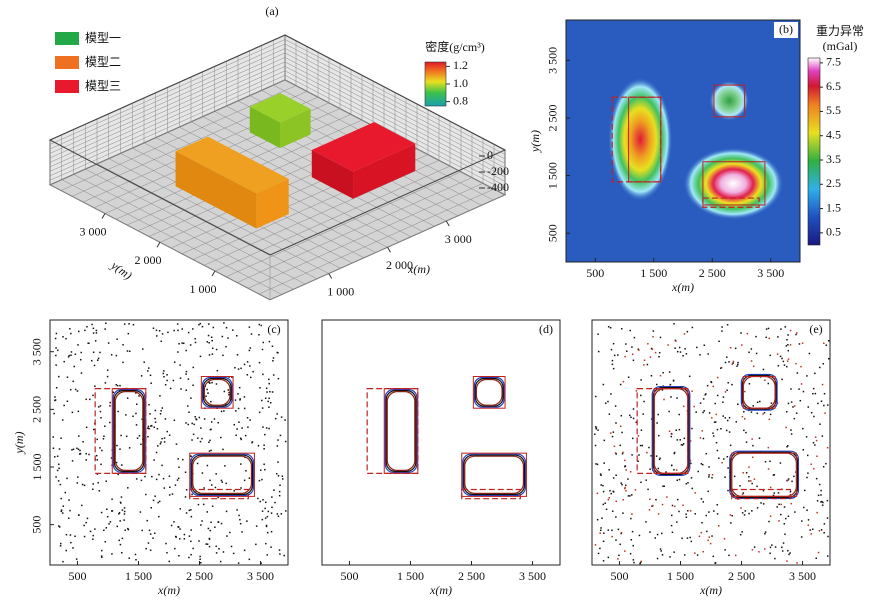 This screenshot has width=874, height=604. I want to click on x-tick, so click(330, 276).